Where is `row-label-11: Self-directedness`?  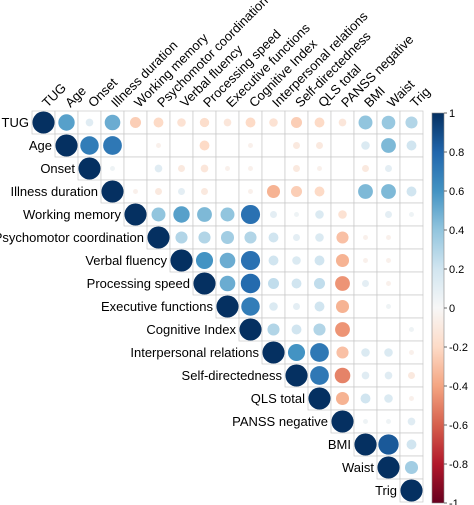
row-label-11: Self-directedness is located at coordinates (232, 375).